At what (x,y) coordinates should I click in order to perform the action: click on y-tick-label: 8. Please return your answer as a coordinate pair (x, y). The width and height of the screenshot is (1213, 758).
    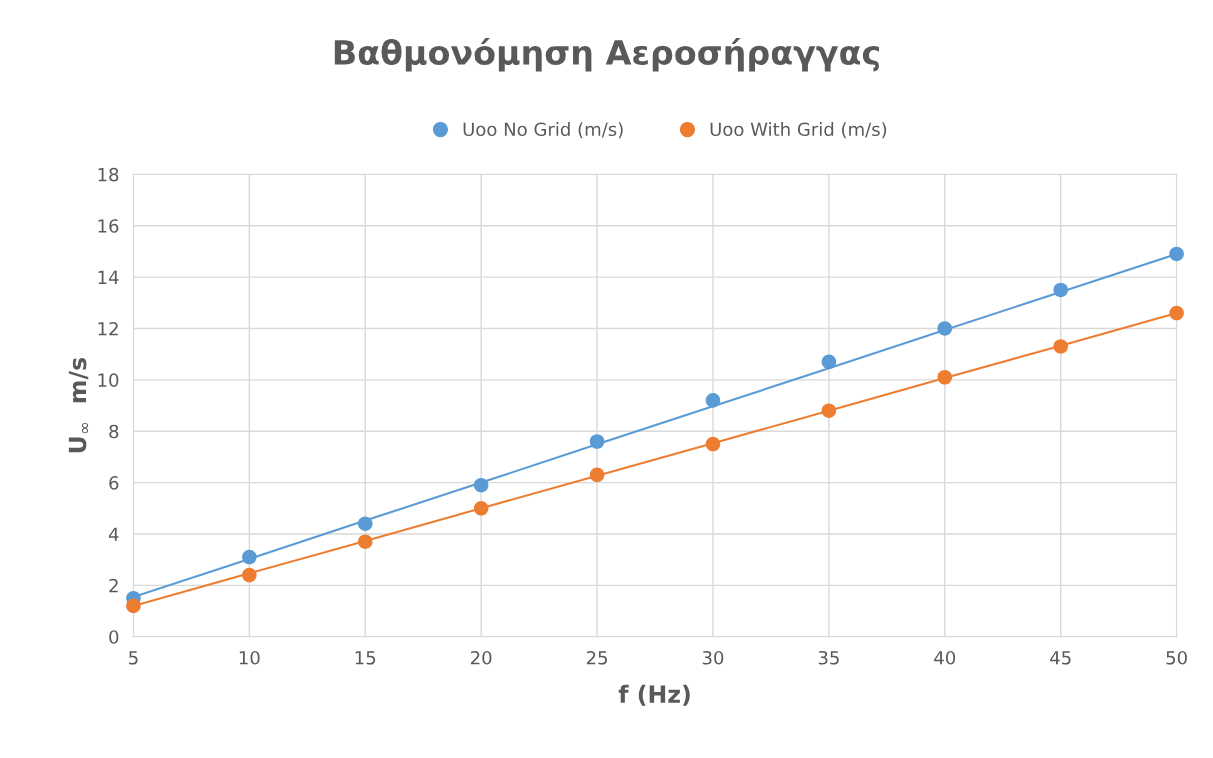
    Looking at the image, I should click on (114, 431).